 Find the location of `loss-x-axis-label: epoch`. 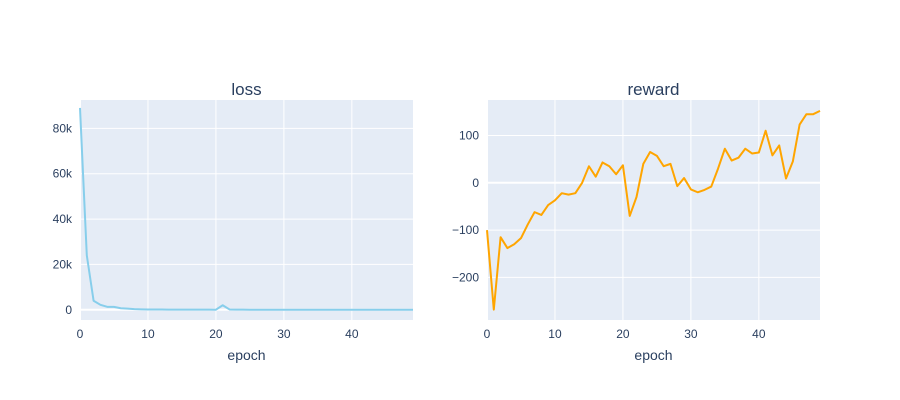

loss-x-axis-label: epoch is located at coordinates (246, 355).